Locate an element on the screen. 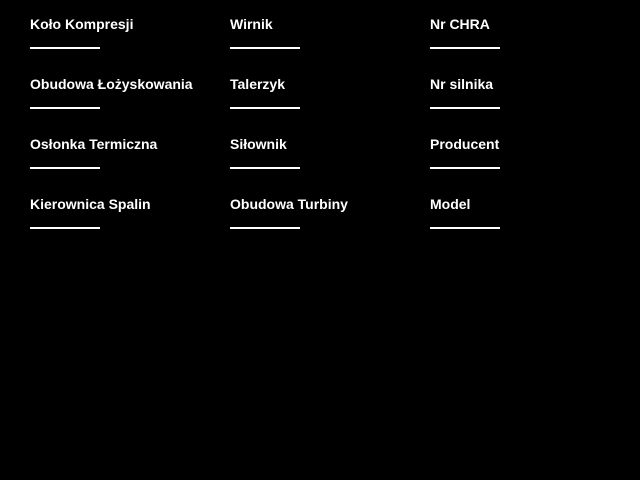 The image size is (640, 480). field-obudowa-lozyskowania: Obudowa Łożyskowania is located at coordinates (125, 93).